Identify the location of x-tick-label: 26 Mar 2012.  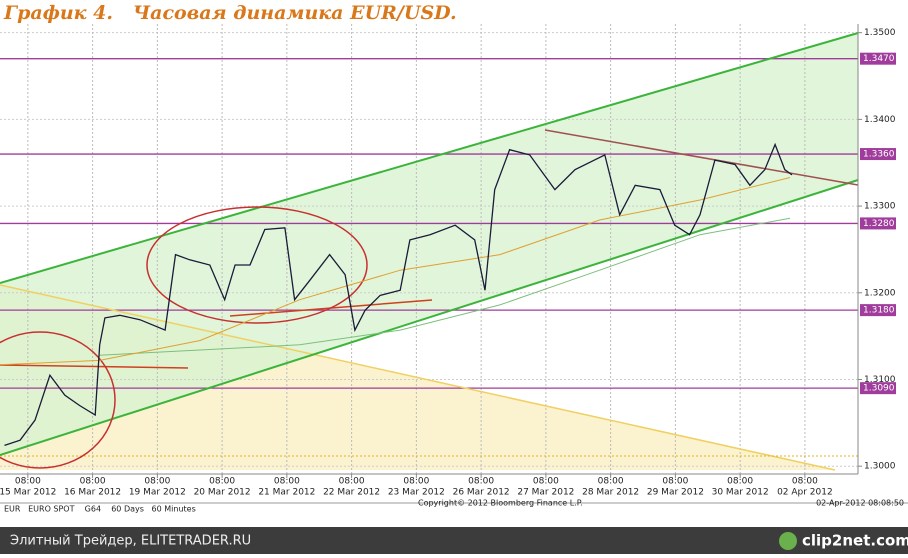
(481, 493).